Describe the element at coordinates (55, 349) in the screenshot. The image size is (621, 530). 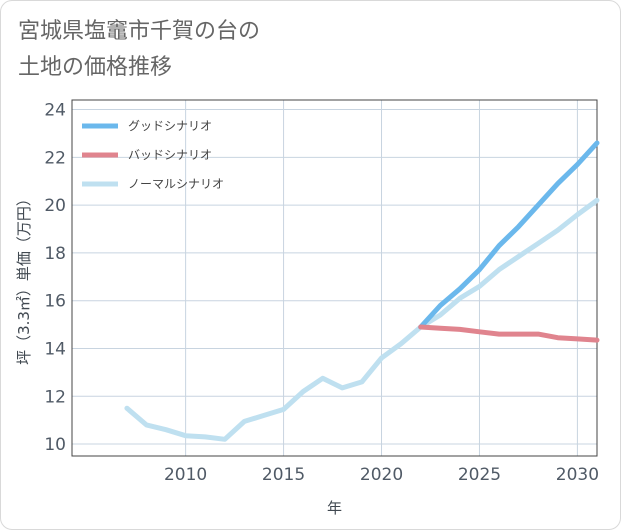
I see `y-tick-label: 14` at that location.